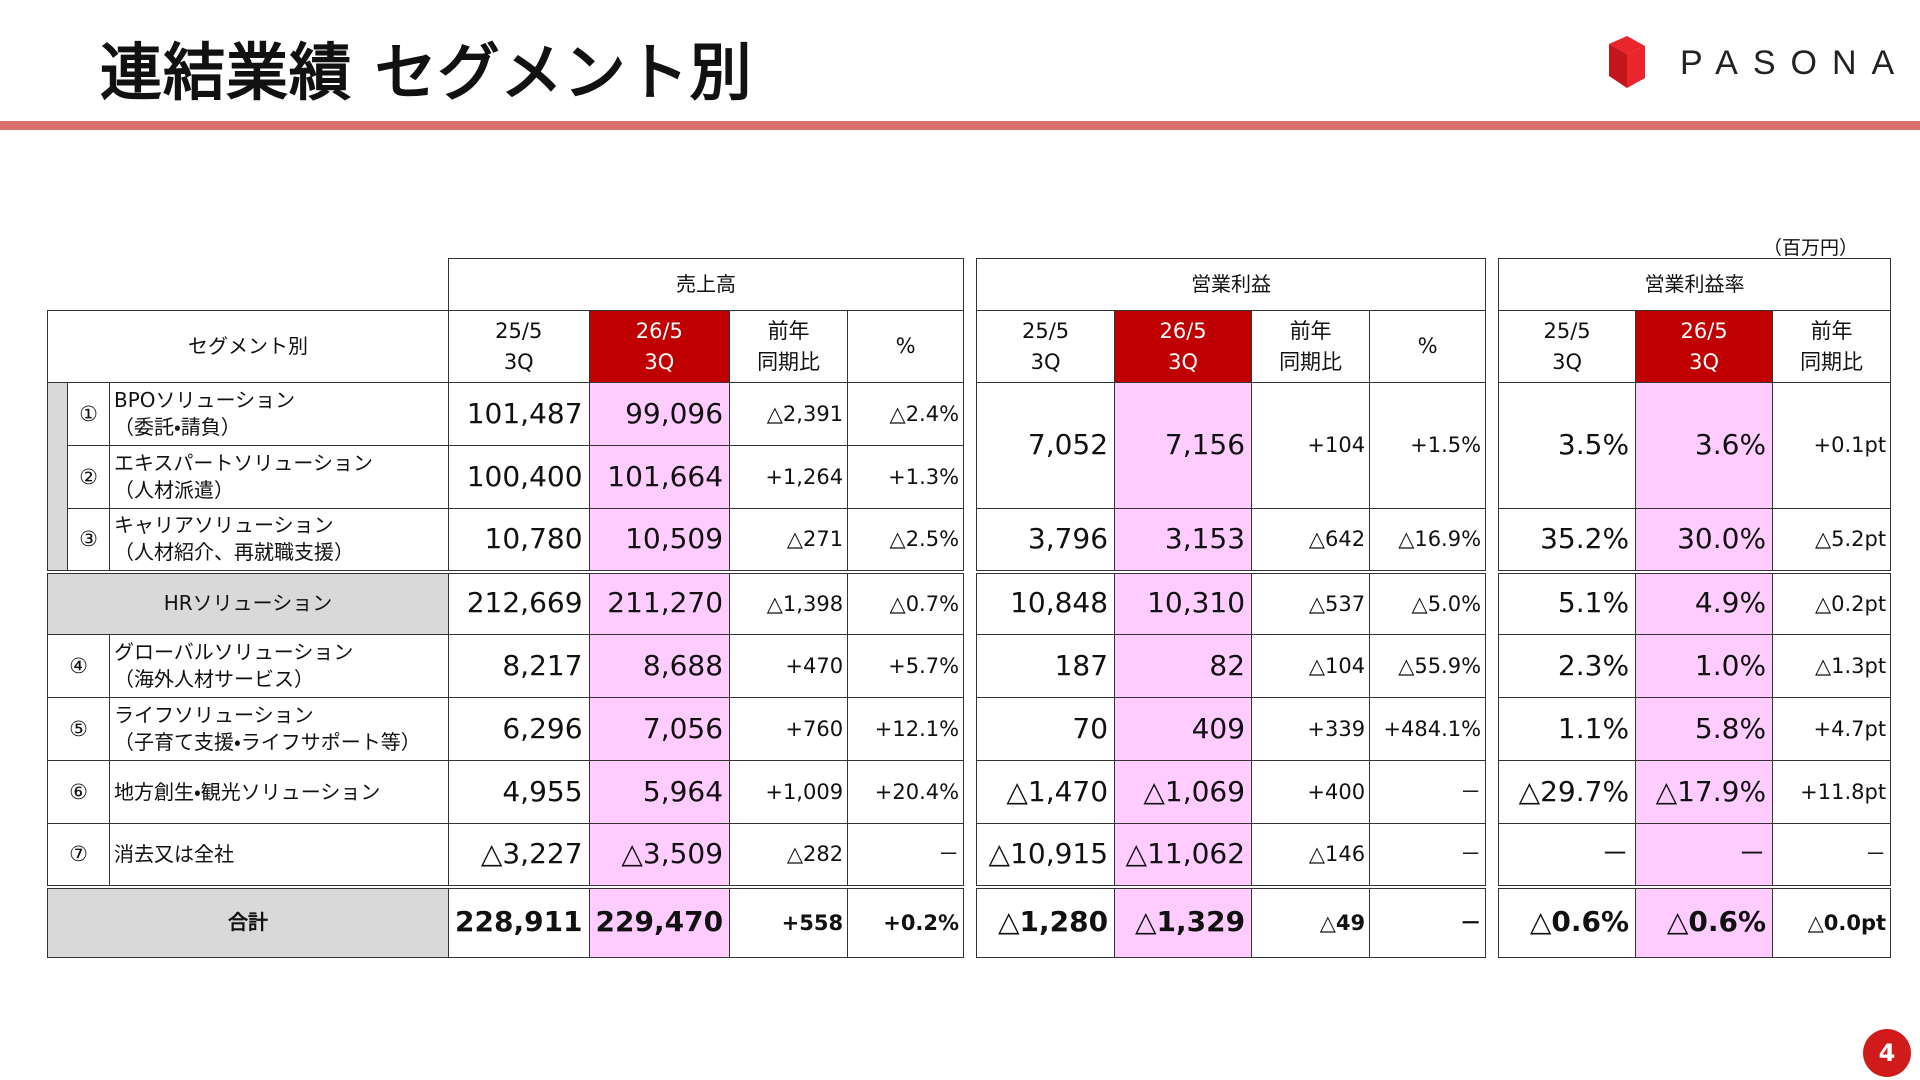 Image resolution: width=1920 pixels, height=1080 pixels. What do you see at coordinates (1046, 792) in the screenshot?
I see `value-cell: △1,470` at bounding box center [1046, 792].